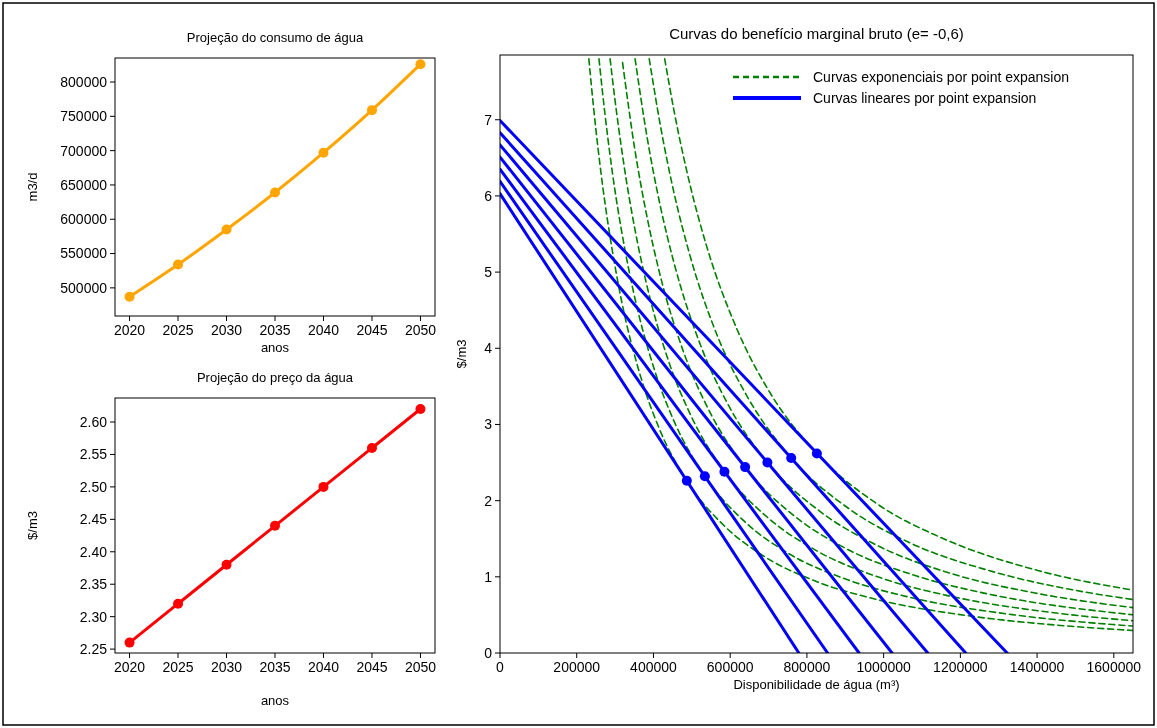 Image resolution: width=1157 pixels, height=728 pixels. I want to click on y-tick-label: 2.50, so click(93, 486).